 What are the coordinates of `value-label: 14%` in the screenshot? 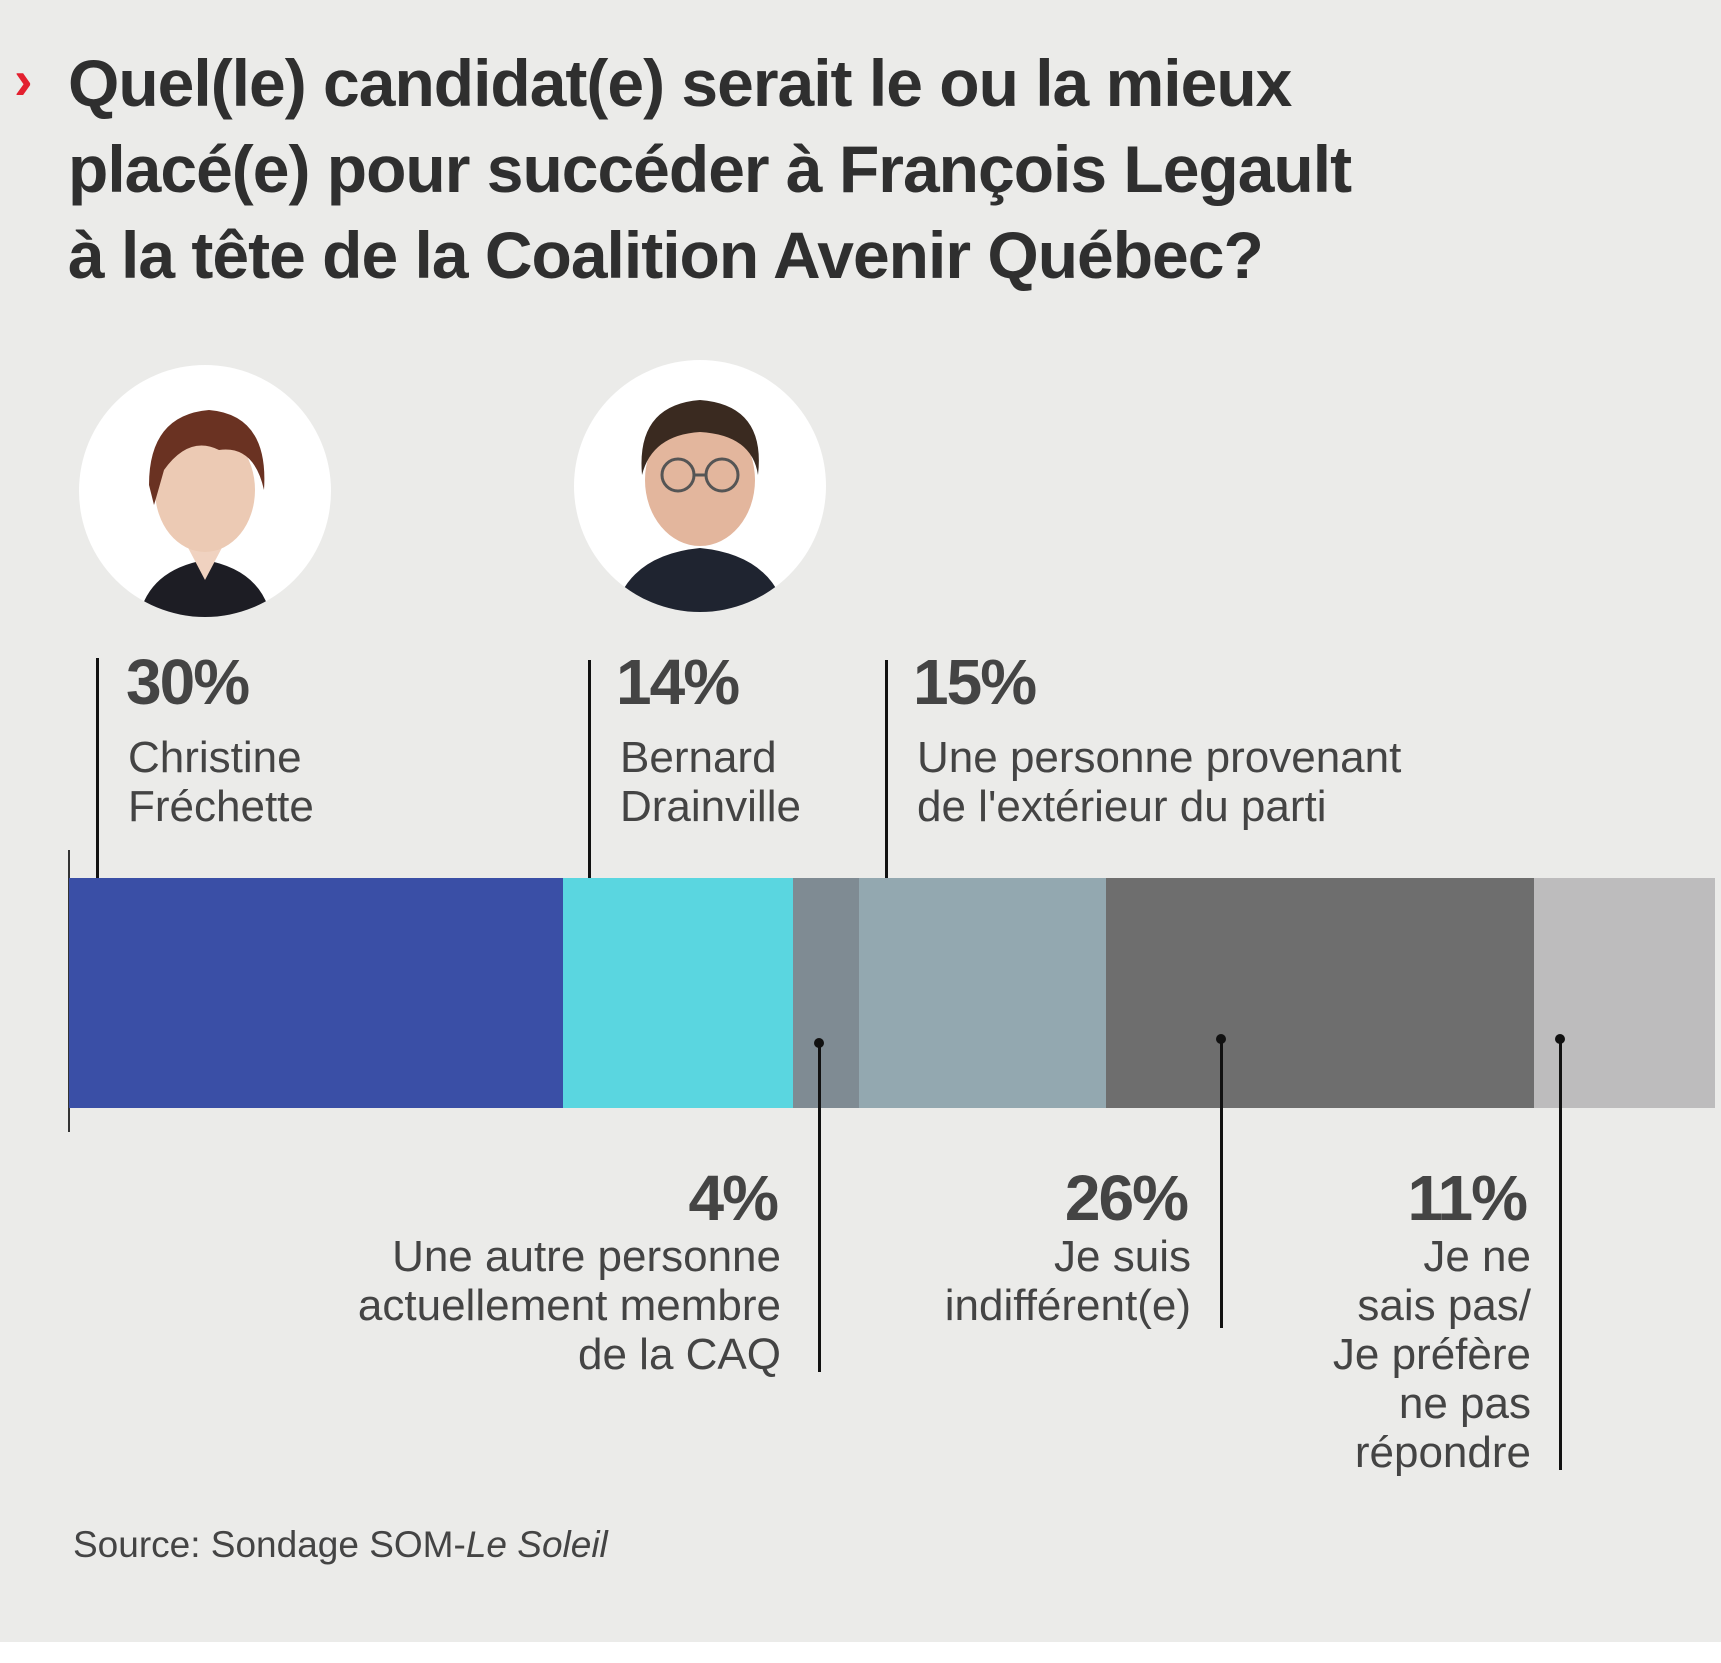 It's located at (678, 682).